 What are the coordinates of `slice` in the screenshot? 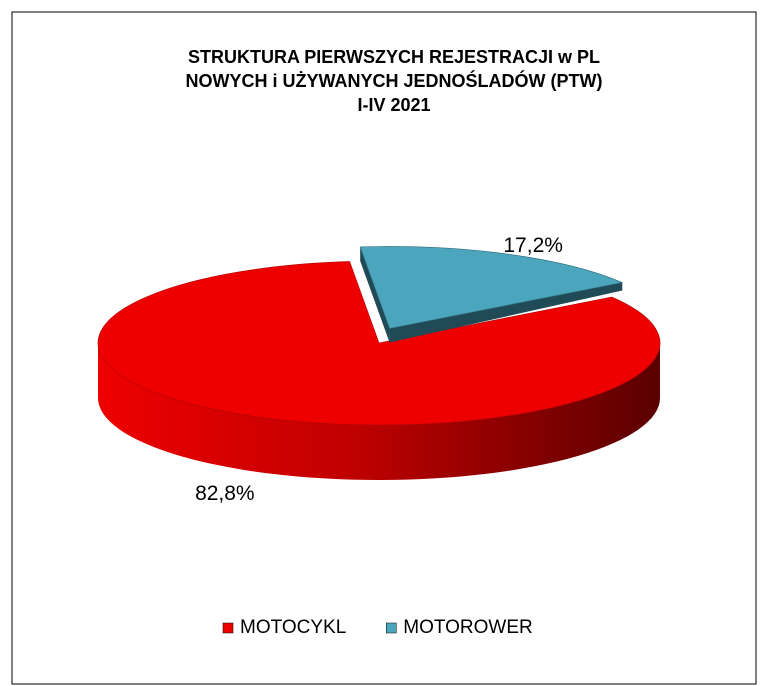 It's located at (491, 287).